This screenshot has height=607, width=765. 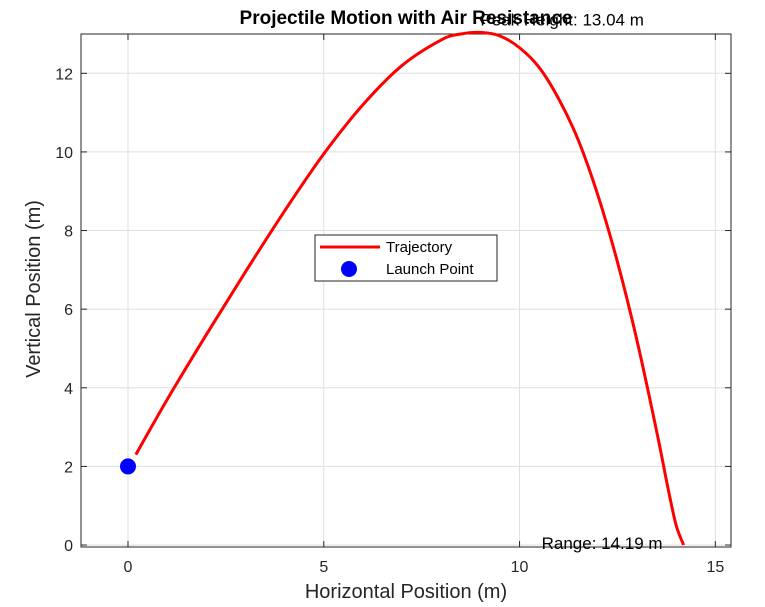 What do you see at coordinates (68, 467) in the screenshot?
I see `y-tick-label: 2` at bounding box center [68, 467].